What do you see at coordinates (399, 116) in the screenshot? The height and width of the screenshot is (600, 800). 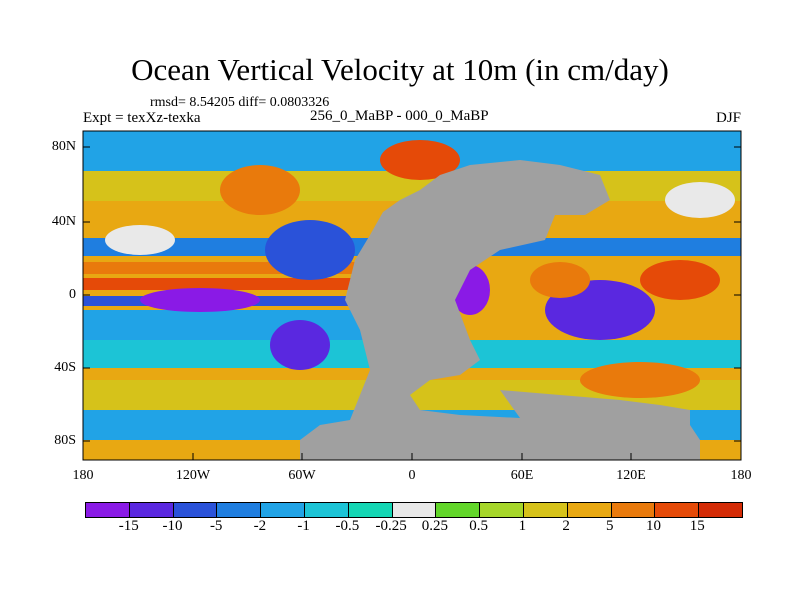 I see `difference-label: 256_0_MaBP - 000_0_MaBP` at bounding box center [399, 116].